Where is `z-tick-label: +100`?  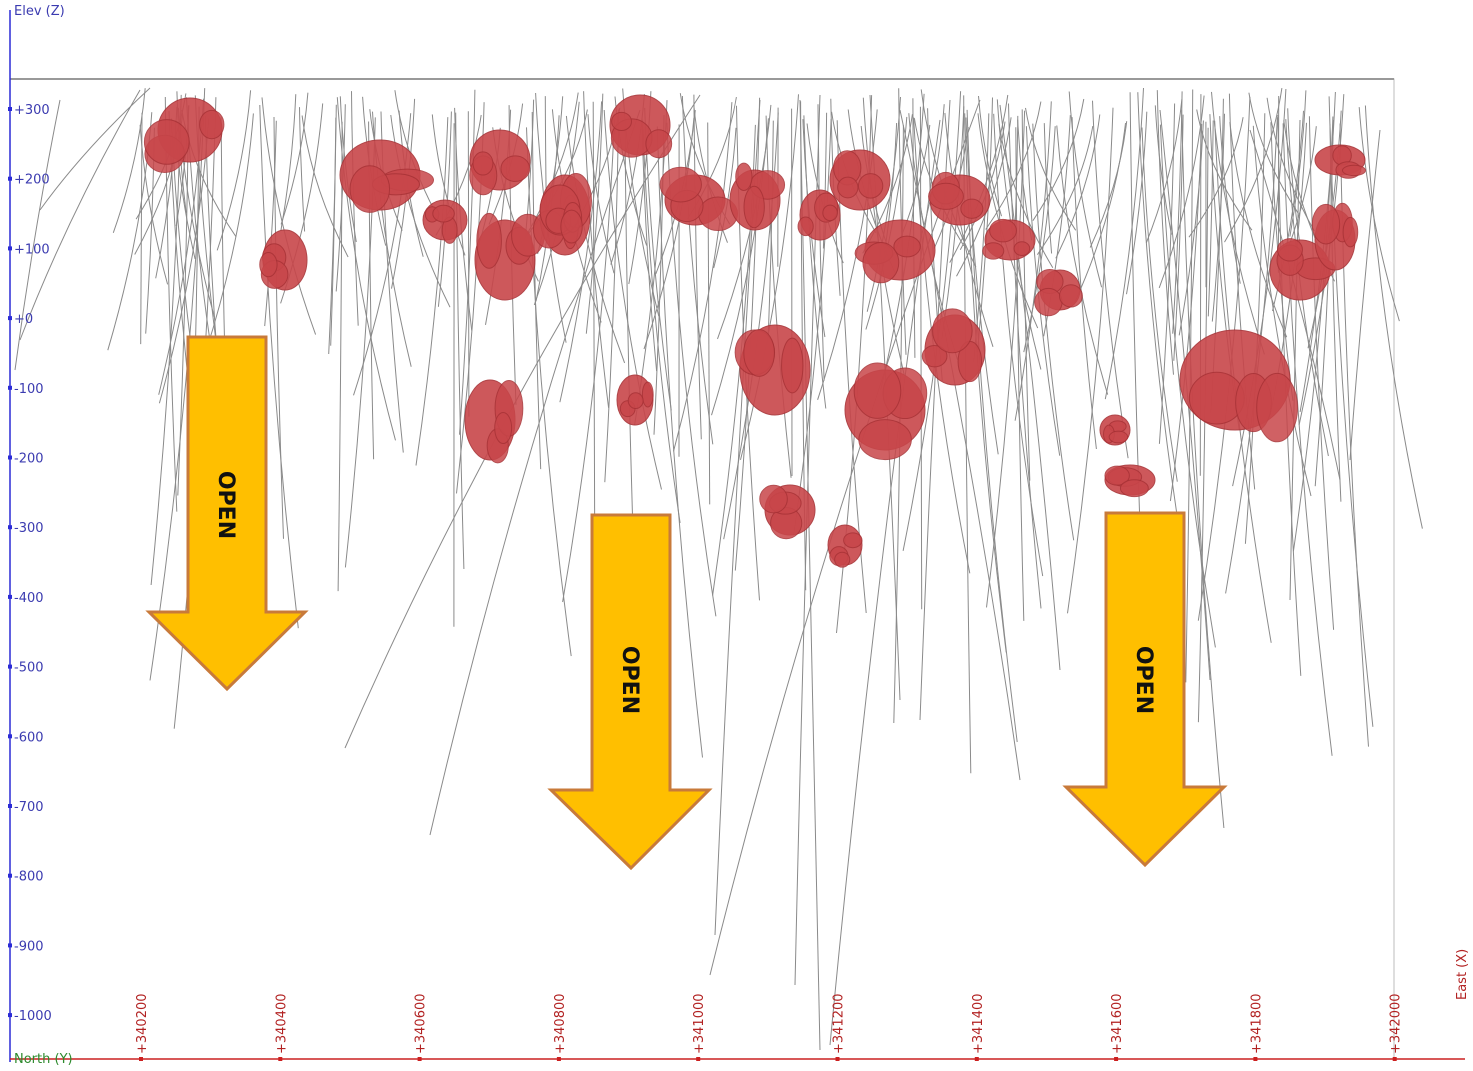 z-tick-label: +100 is located at coordinates (32, 249).